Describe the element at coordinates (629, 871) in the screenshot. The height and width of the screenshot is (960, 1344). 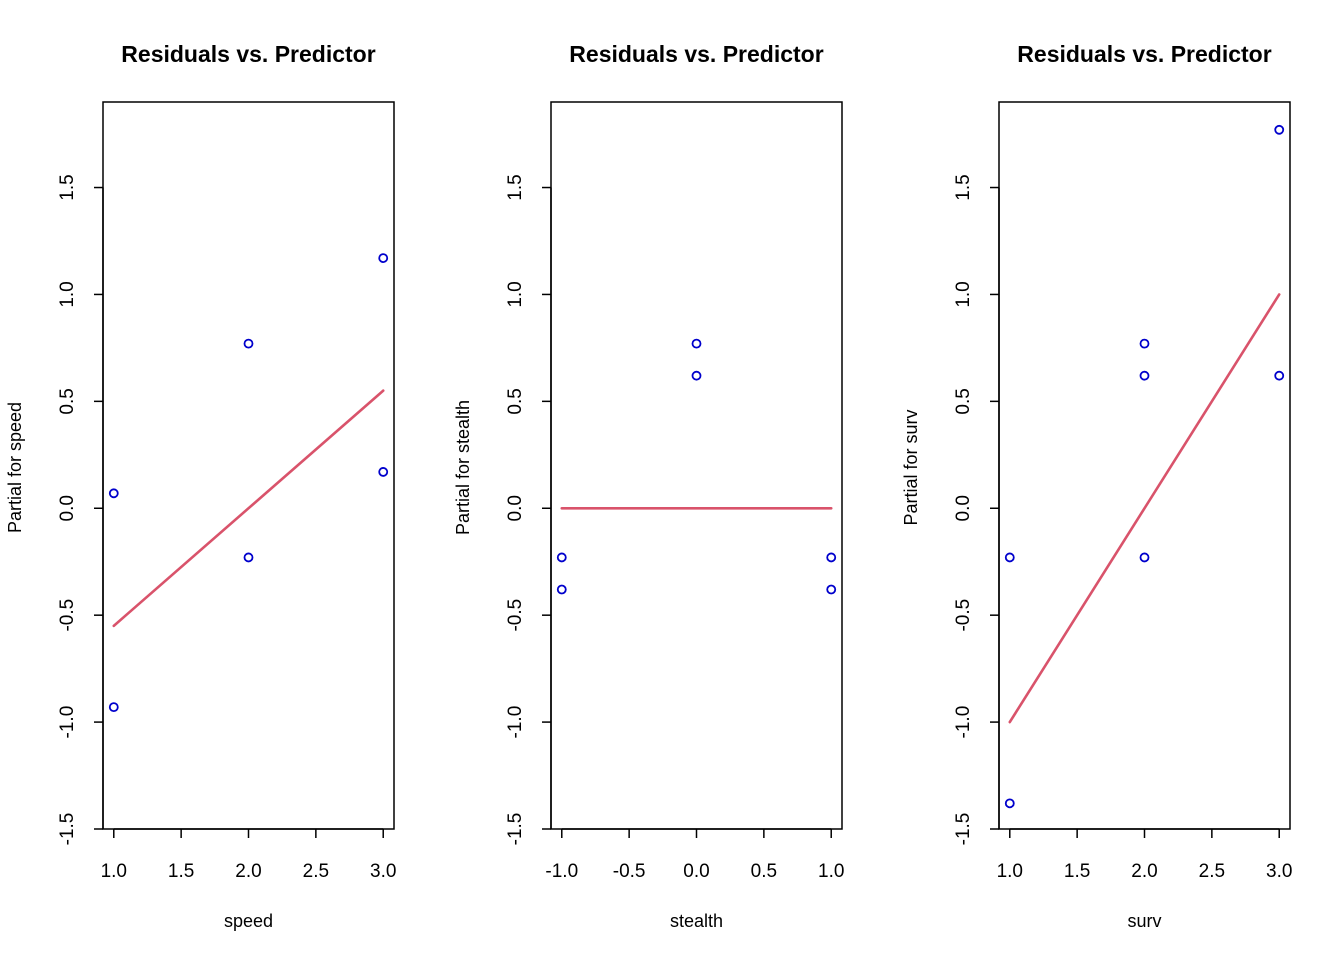
I see `x-tick-label: -0.5` at that location.